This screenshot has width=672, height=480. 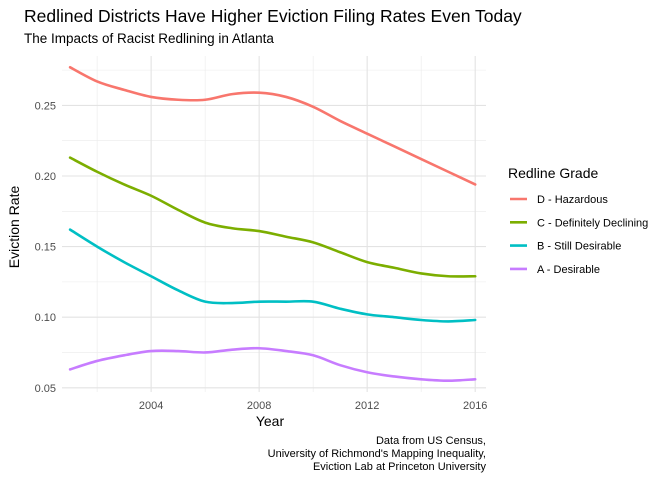 I want to click on x-tick-label: 2012, so click(x=367, y=406).